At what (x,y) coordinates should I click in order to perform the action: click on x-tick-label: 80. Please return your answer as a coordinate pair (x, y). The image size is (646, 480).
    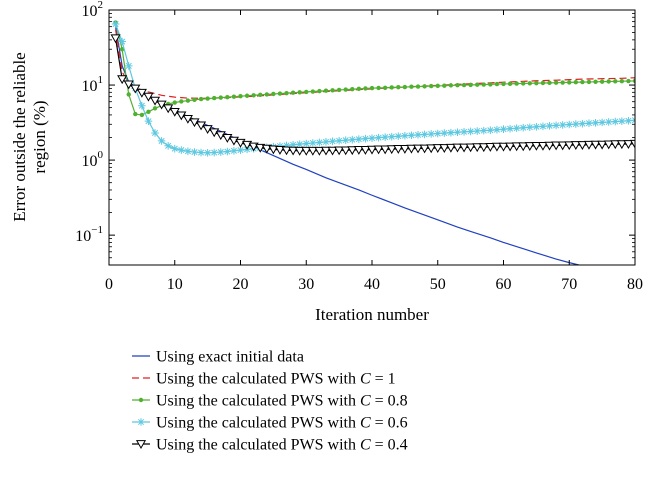
    Looking at the image, I should click on (635, 284).